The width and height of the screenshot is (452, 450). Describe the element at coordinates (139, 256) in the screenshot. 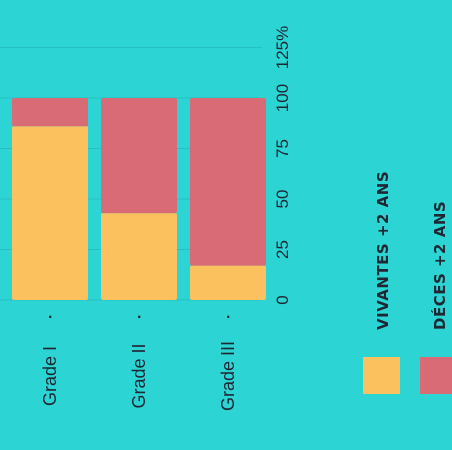

I see `bar-grade-ii-vivantes-2-ans` at that location.